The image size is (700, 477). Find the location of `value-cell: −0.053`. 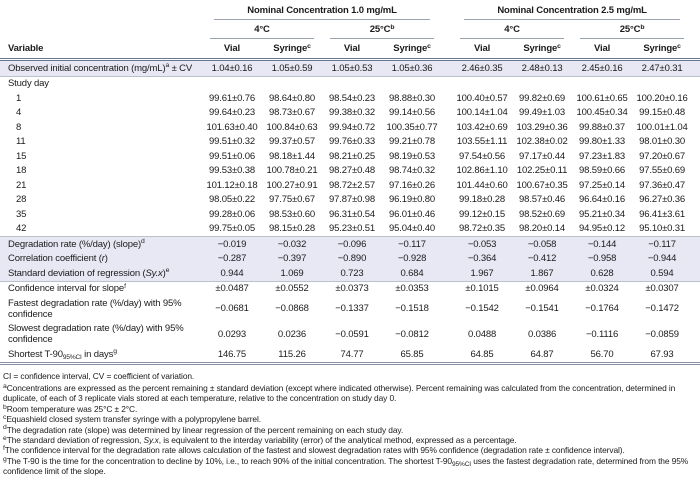

value-cell: −0.053 is located at coordinates (482, 244).